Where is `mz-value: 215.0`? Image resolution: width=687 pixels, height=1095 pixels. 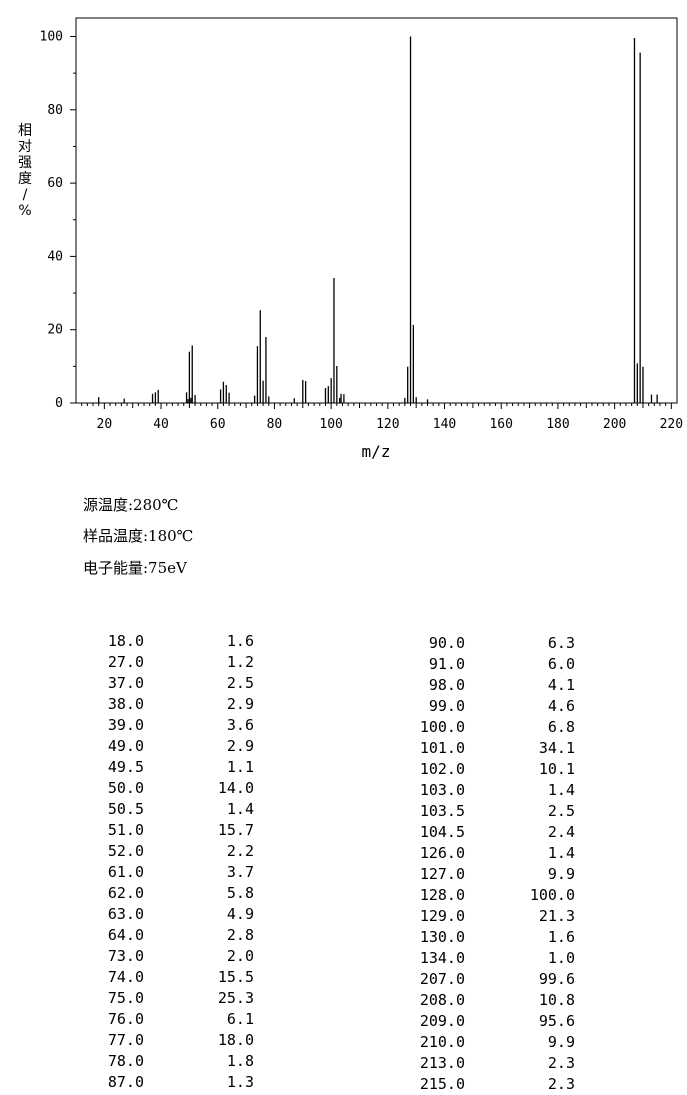
mz-value: 215.0 is located at coordinates (442, 1084).